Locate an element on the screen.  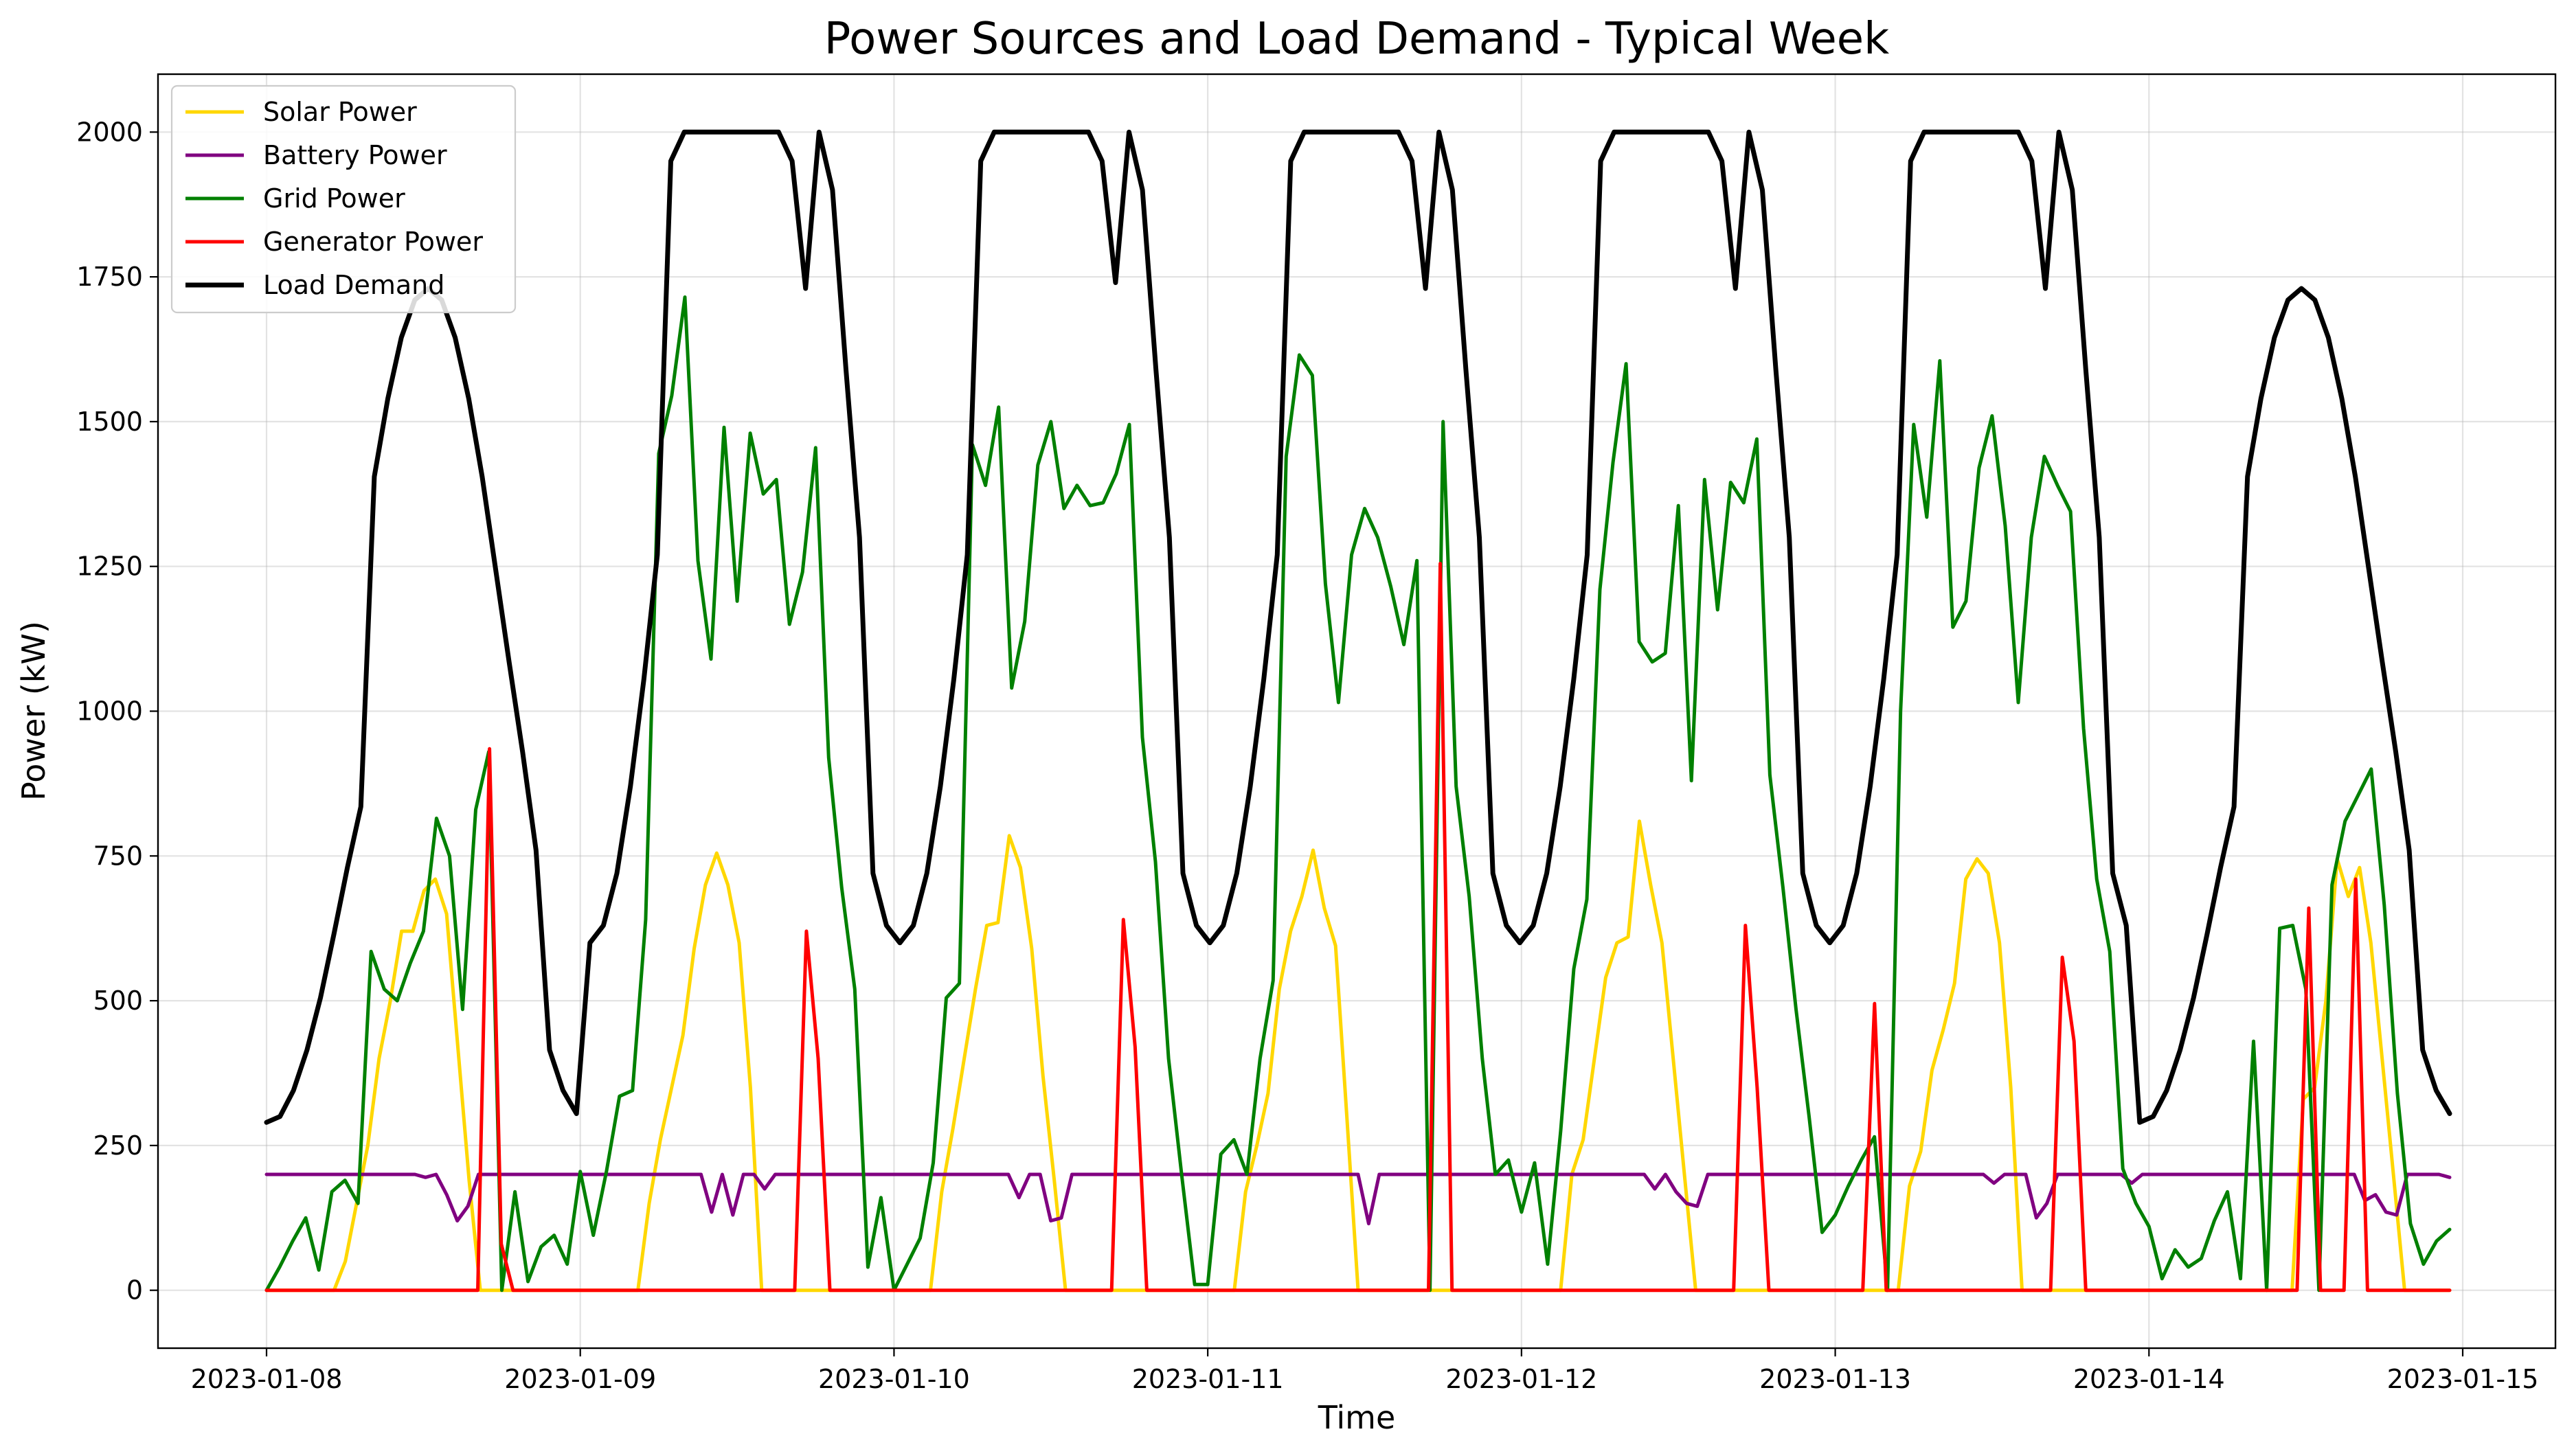
legend-label-generator-power: Generator Power is located at coordinates (373, 242).